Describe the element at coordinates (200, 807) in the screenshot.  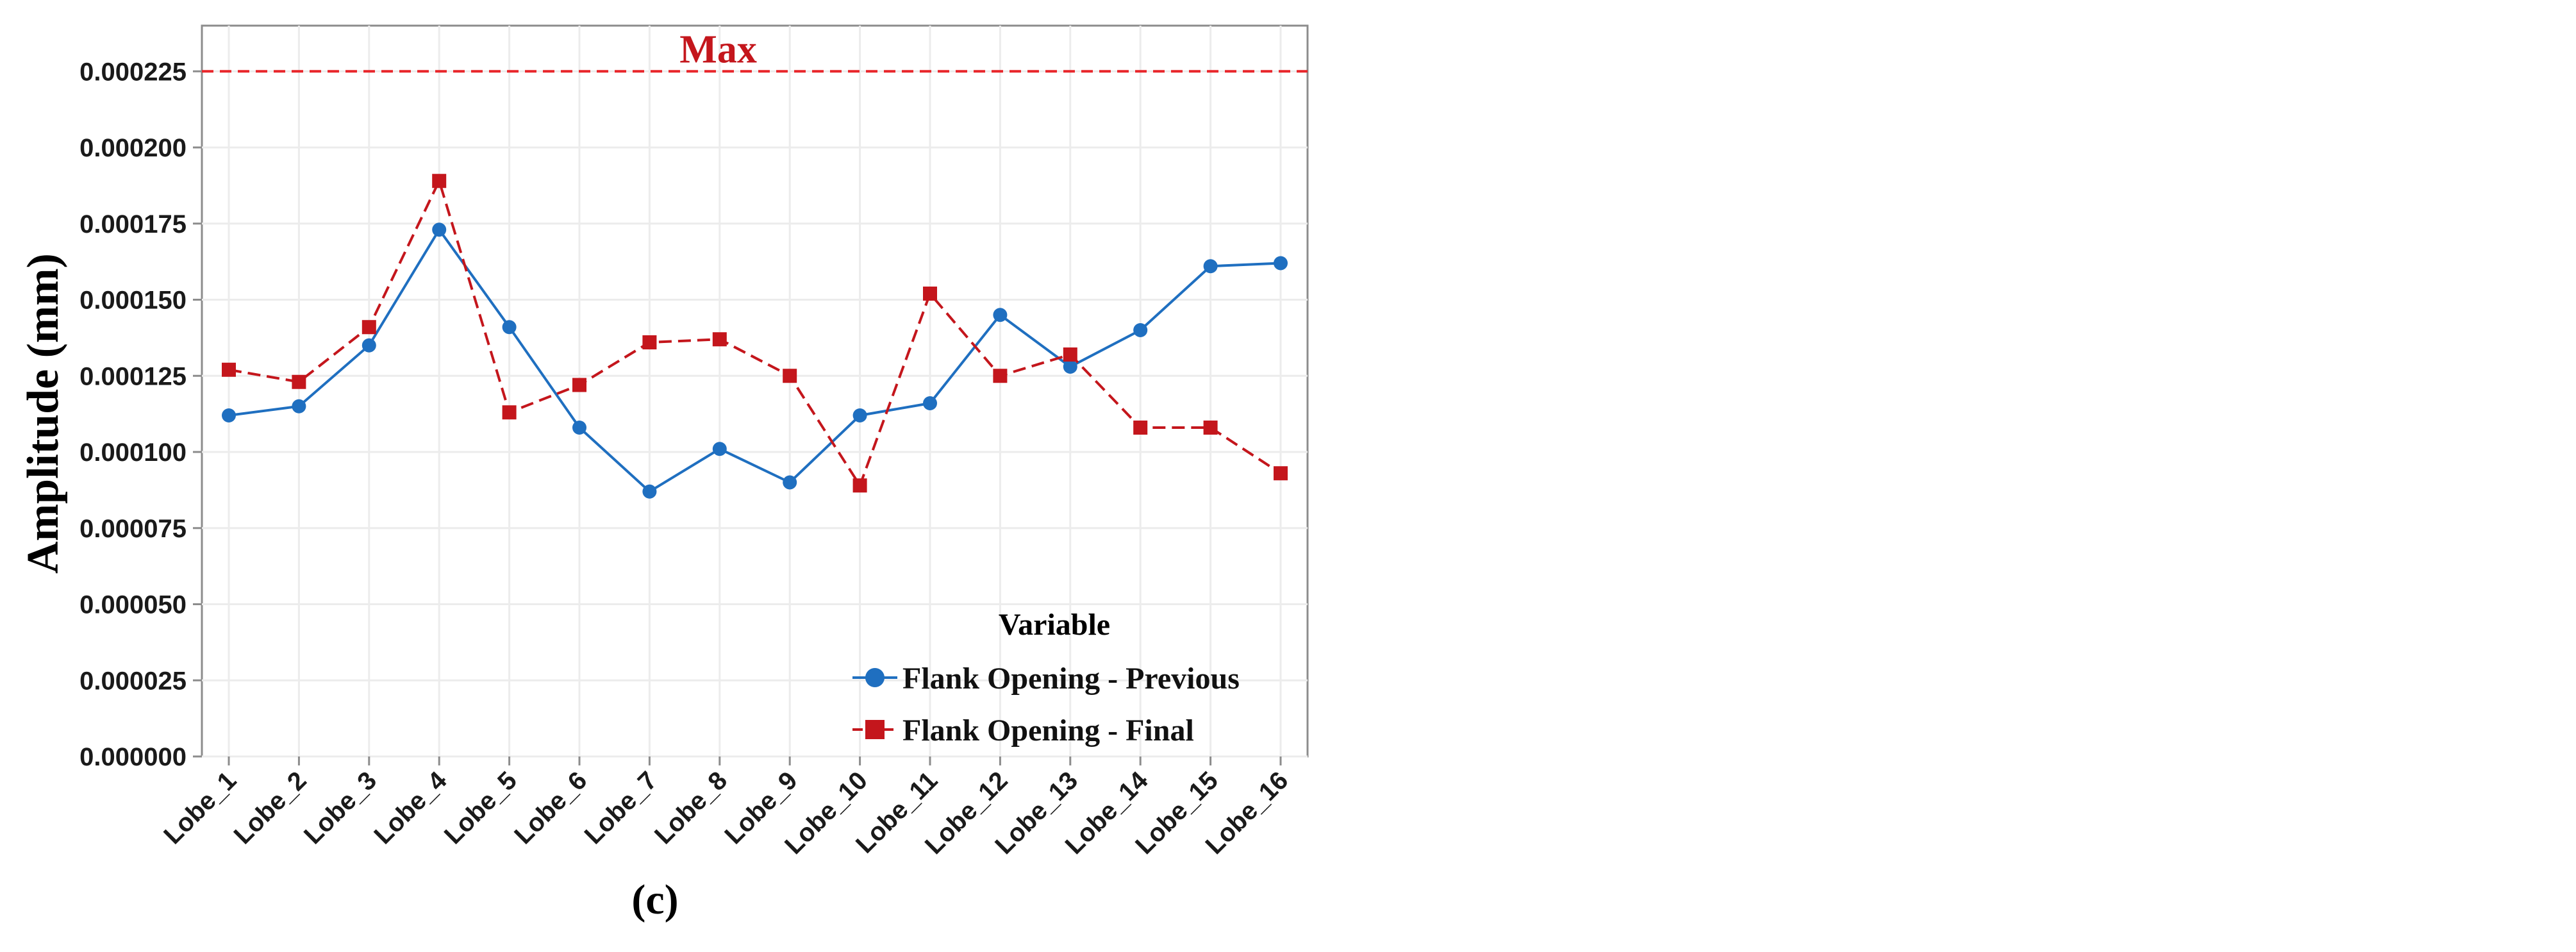
I see `x-tick-label: Lobe_1` at that location.